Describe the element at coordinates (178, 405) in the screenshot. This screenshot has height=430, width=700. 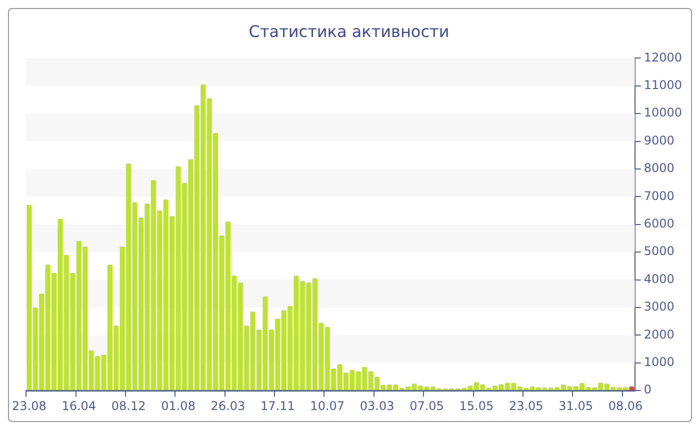
I see `x-tick-label: 01.08` at that location.